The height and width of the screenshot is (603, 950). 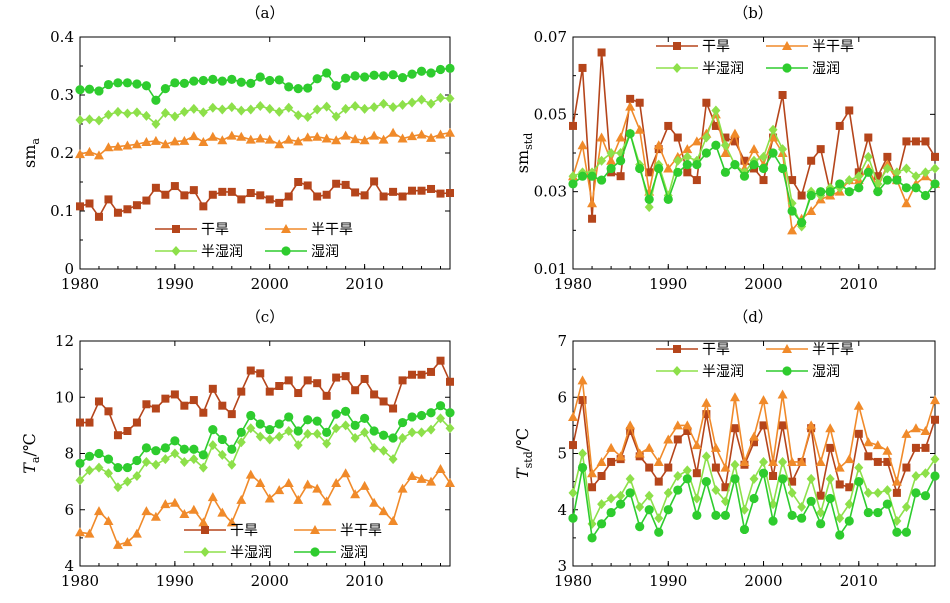 What do you see at coordinates (31, 153) in the screenshot?
I see `y-axis-label: sma` at bounding box center [31, 153].